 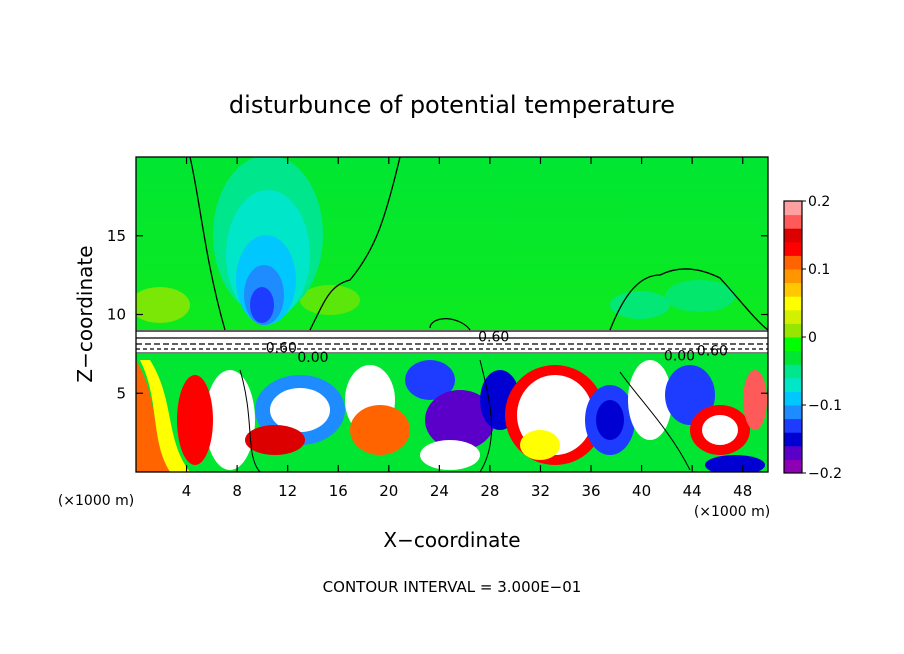 I want to click on contour-interval-footer: CONTOUR INTERVAL = 3.000E−01, so click(x=452, y=587).